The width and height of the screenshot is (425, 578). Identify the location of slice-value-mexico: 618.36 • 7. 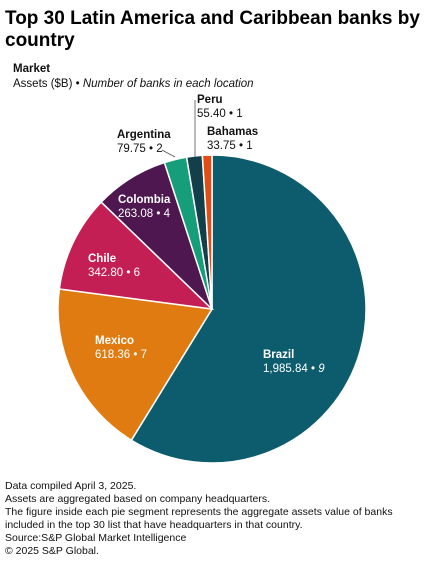
(121, 355).